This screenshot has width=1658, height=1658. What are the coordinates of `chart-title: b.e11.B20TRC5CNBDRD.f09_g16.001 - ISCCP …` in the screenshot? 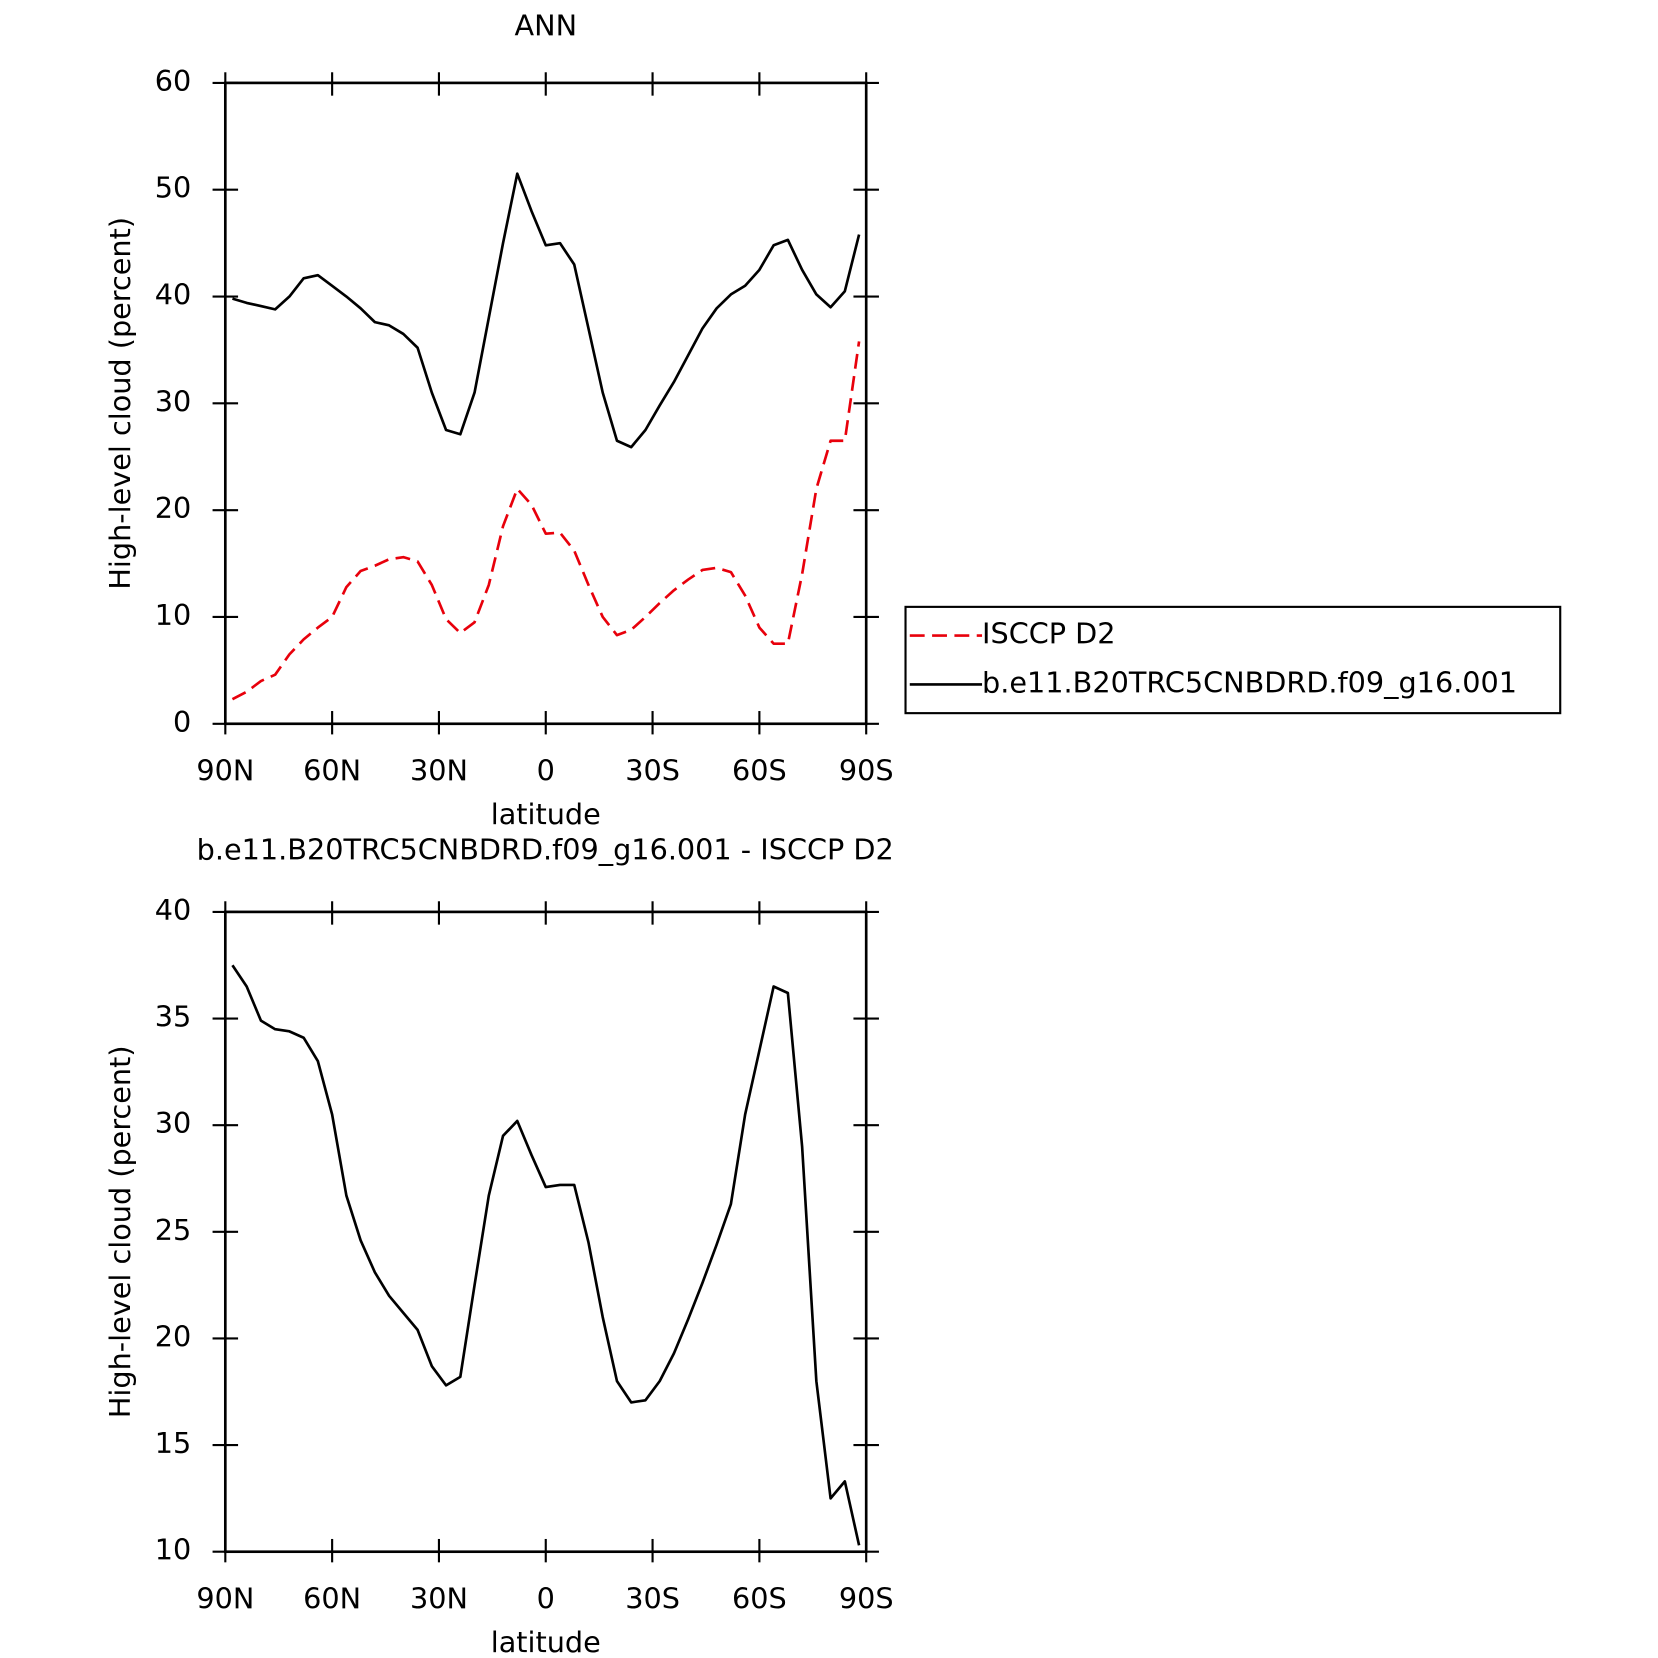 It's located at (545, 849).